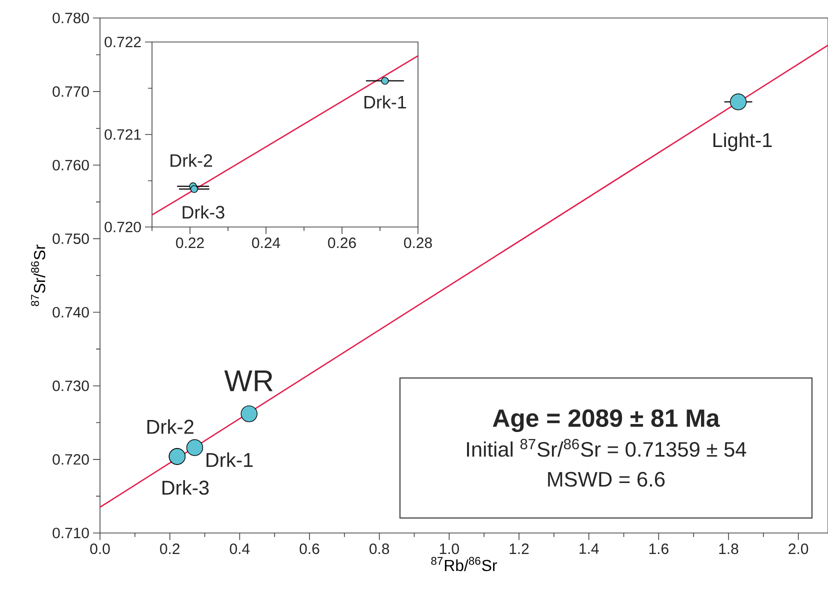 The width and height of the screenshot is (828, 594). I want to click on annotation: Age = 2089 ± 81 Ma, so click(606, 420).